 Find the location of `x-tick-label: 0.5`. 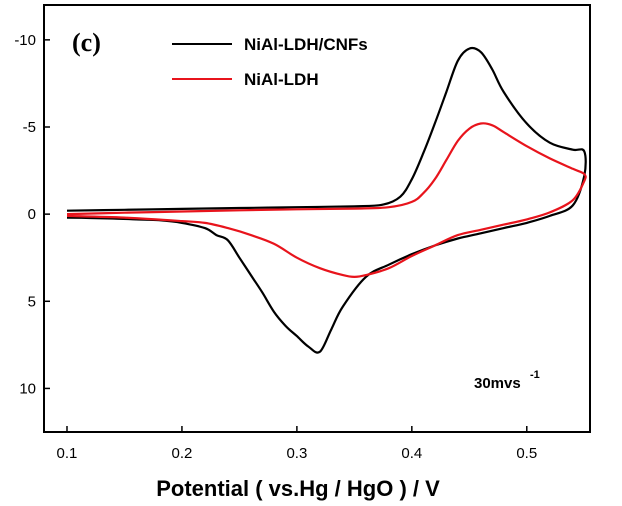

x-tick-label: 0.5 is located at coordinates (526, 453).